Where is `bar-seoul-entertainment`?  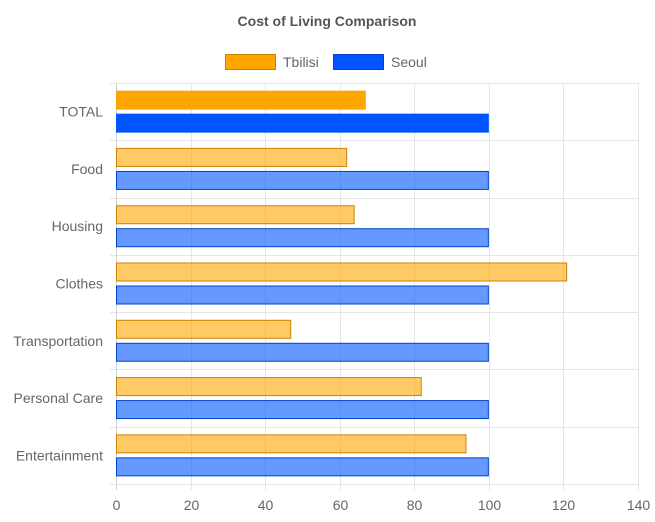 bar-seoul-entertainment is located at coordinates (302, 467).